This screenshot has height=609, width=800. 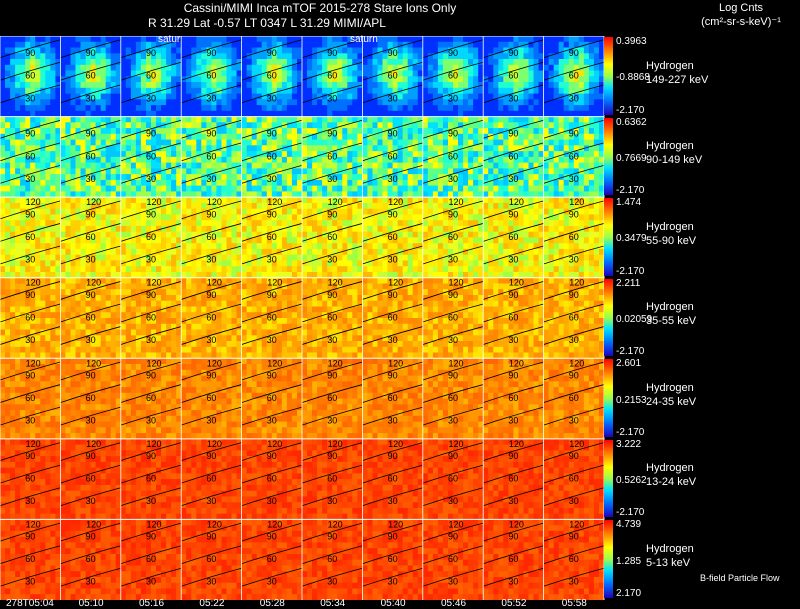 What do you see at coordinates (91, 98) in the screenshot?
I see `contour-label: 30` at bounding box center [91, 98].